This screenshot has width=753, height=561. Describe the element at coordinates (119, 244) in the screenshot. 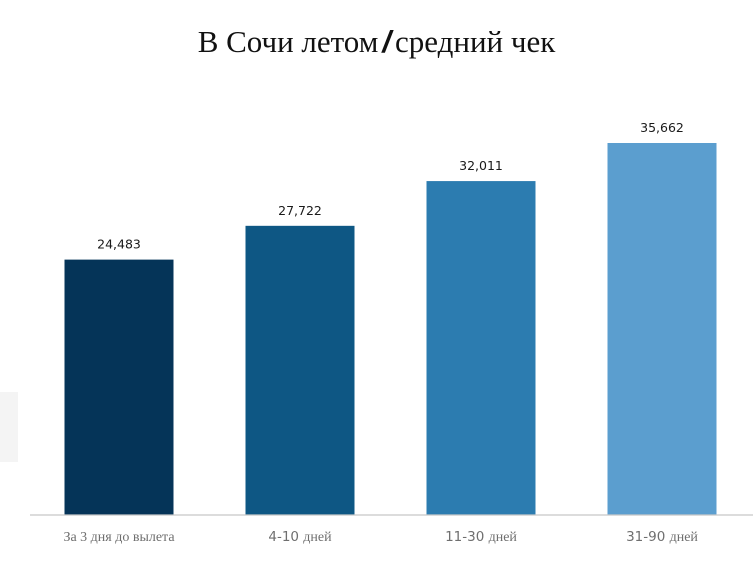

I see `value-label-1: 24,483` at that location.